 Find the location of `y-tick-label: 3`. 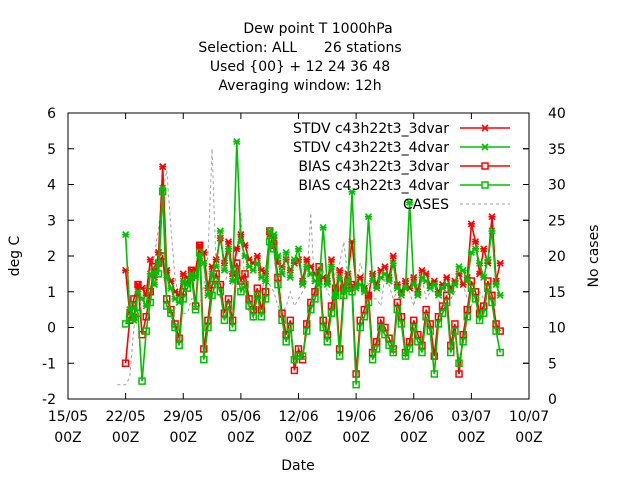

y-tick-label: 3 is located at coordinates (51, 221).